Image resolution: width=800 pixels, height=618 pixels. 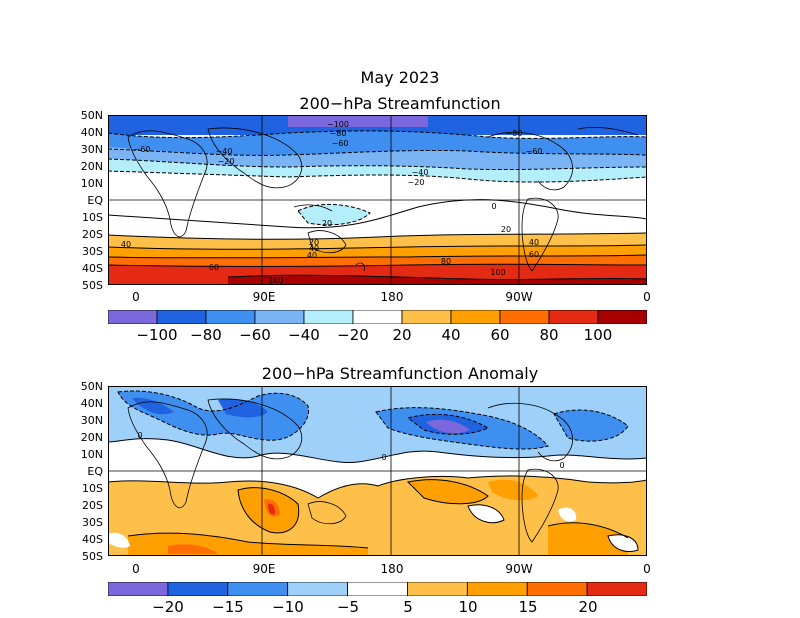 What do you see at coordinates (304, 335) in the screenshot?
I see `colorbar-label: −40` at bounding box center [304, 335].